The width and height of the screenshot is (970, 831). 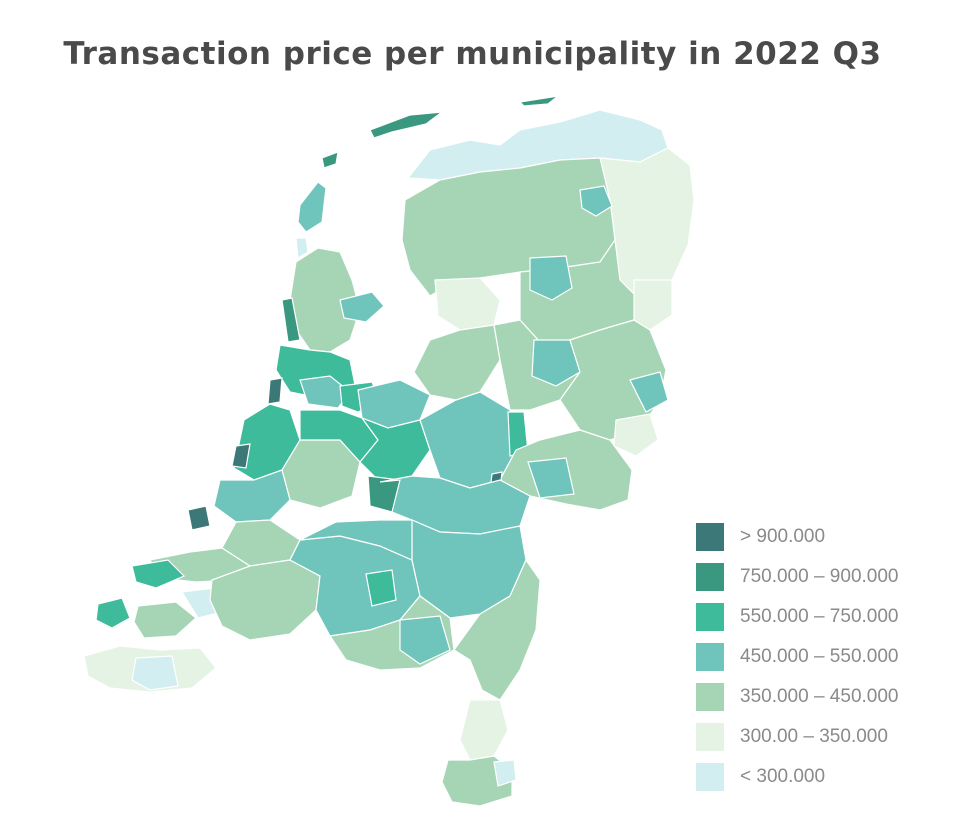 I want to click on region-zwolle, so click(x=556, y=363).